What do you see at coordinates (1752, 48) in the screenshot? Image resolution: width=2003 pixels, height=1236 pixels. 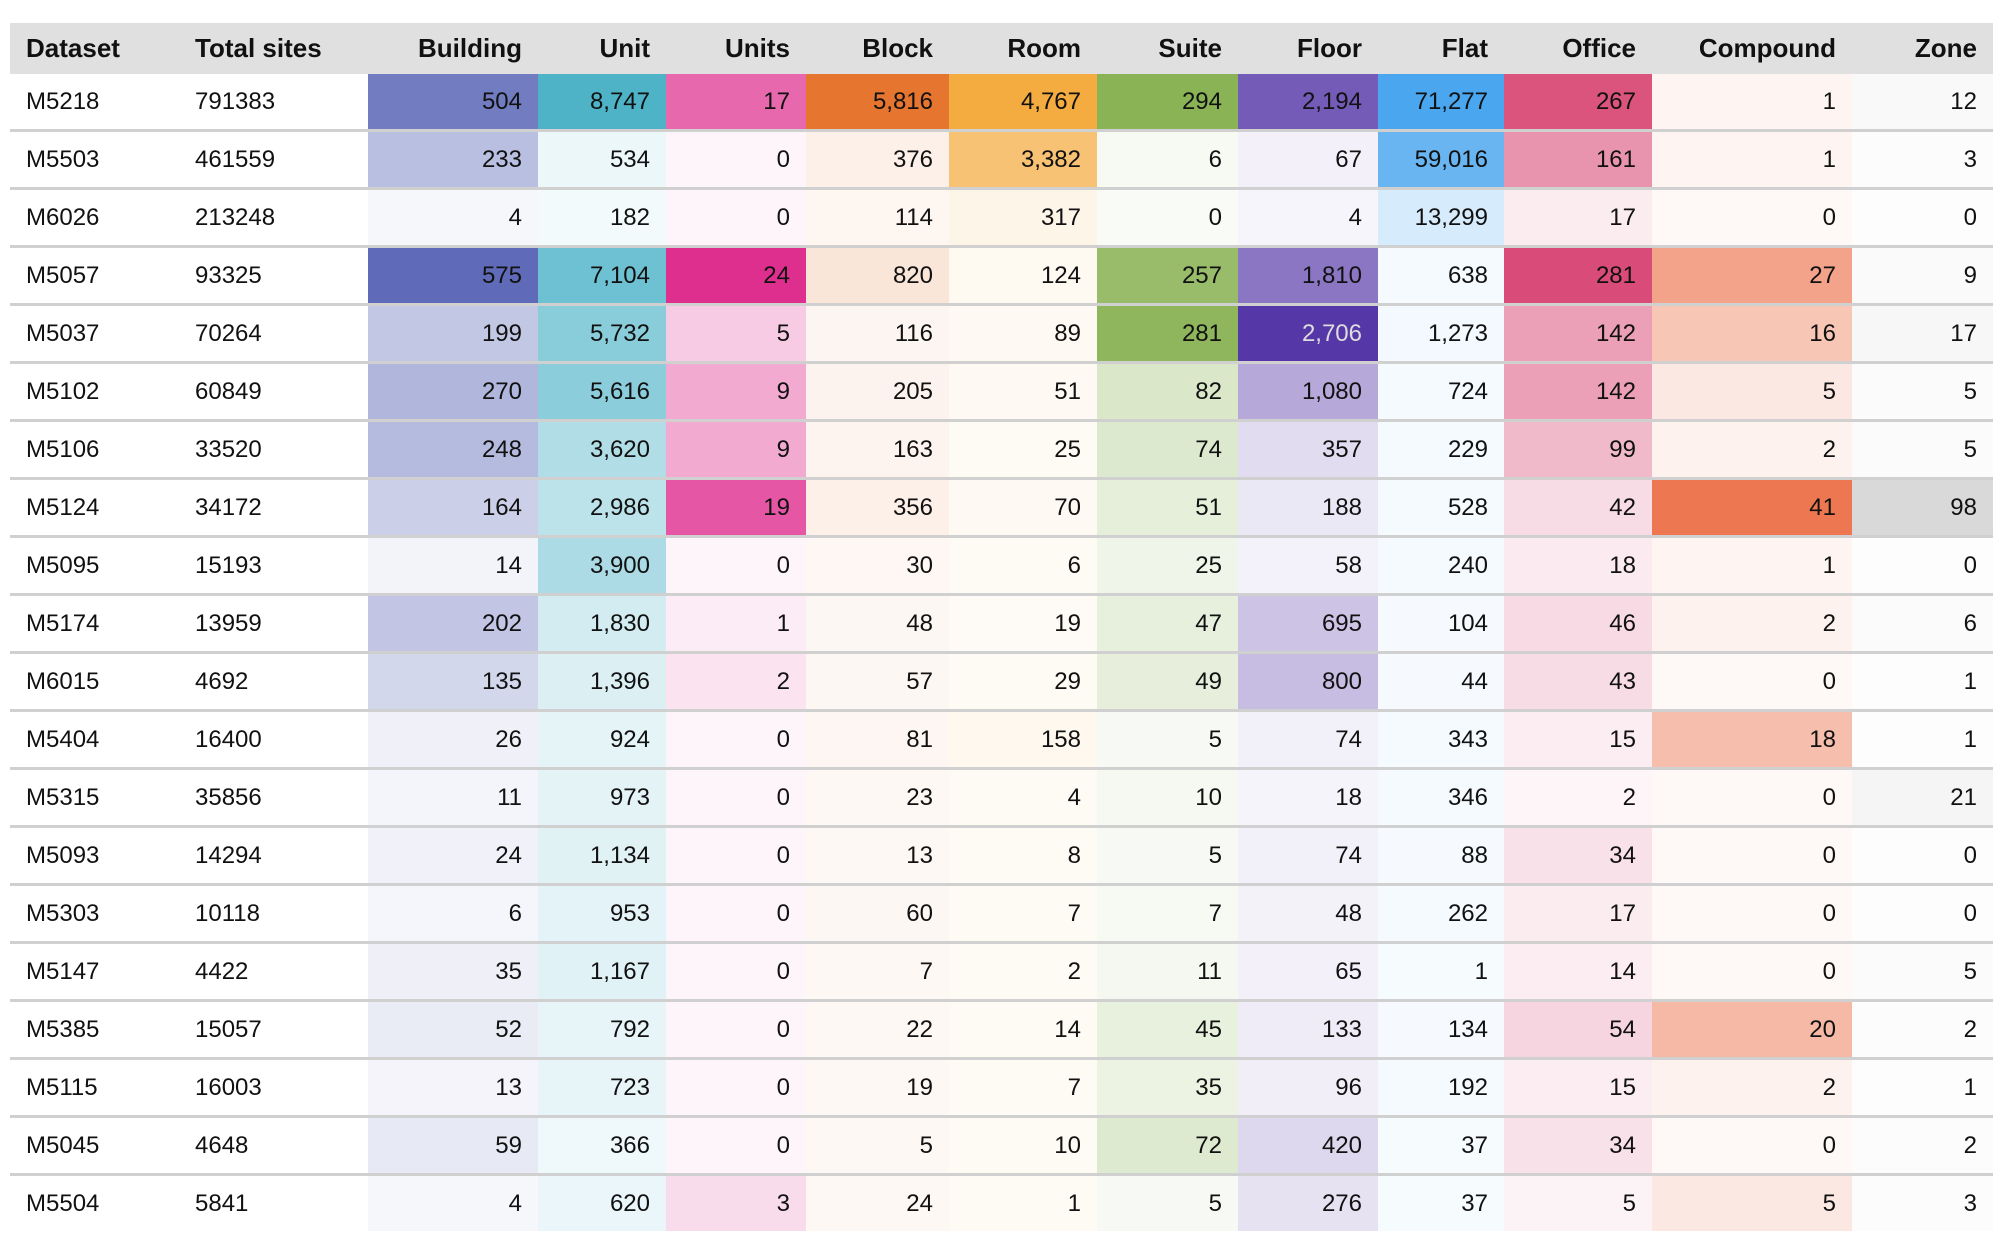 I see `column-header-compound: Compound` at bounding box center [1752, 48].